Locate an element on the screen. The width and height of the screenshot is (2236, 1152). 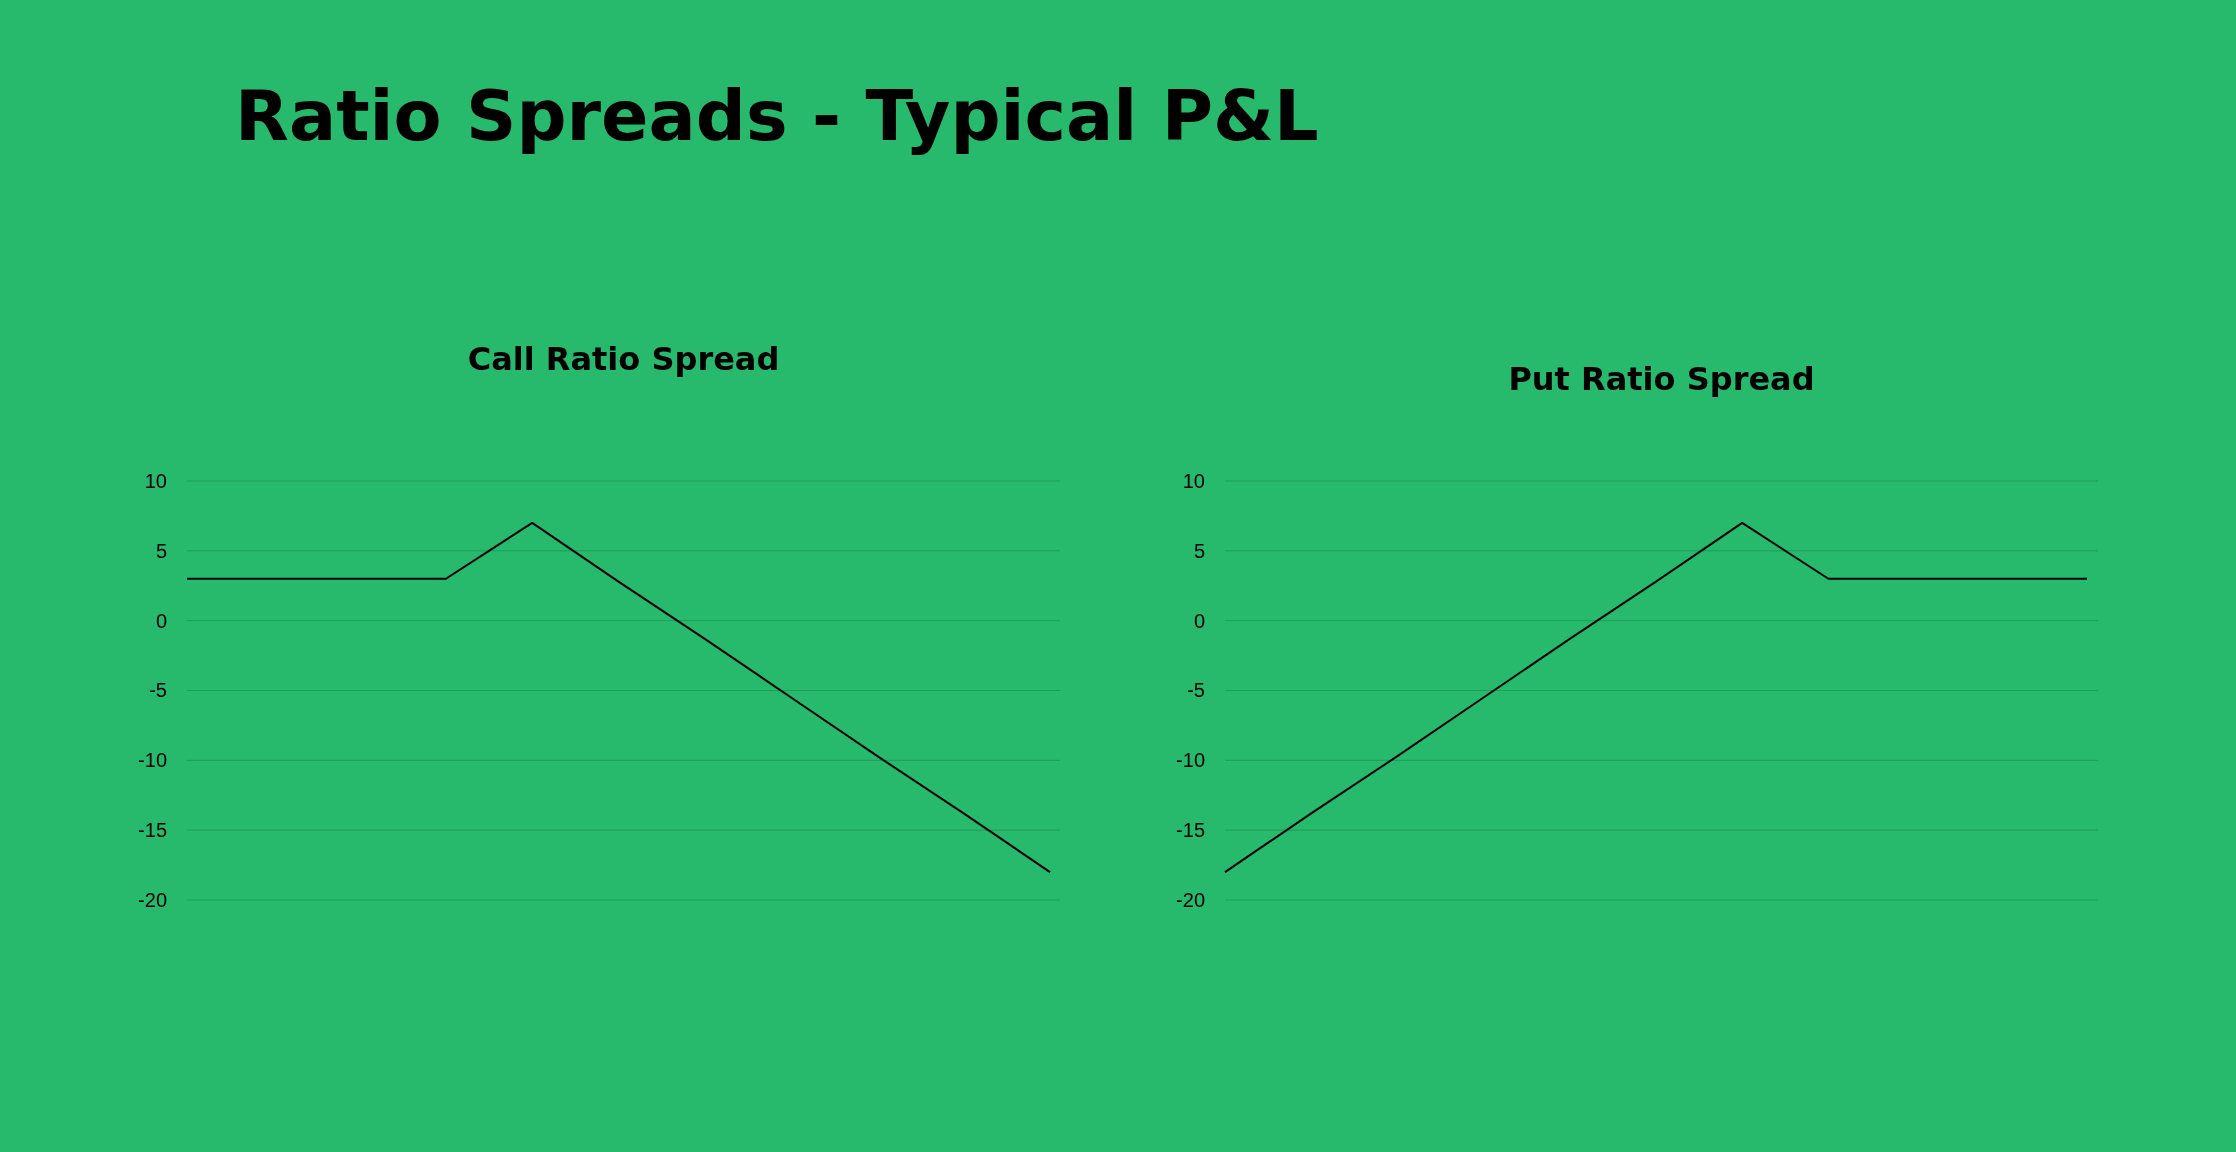
chart-title: Put Ratio Spread is located at coordinates (1661, 379).